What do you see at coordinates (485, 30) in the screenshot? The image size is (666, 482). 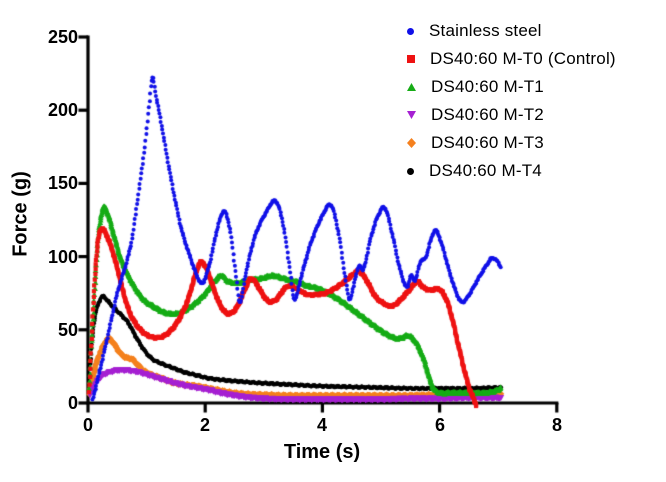 I see `legend-label: Stainless steel` at bounding box center [485, 30].